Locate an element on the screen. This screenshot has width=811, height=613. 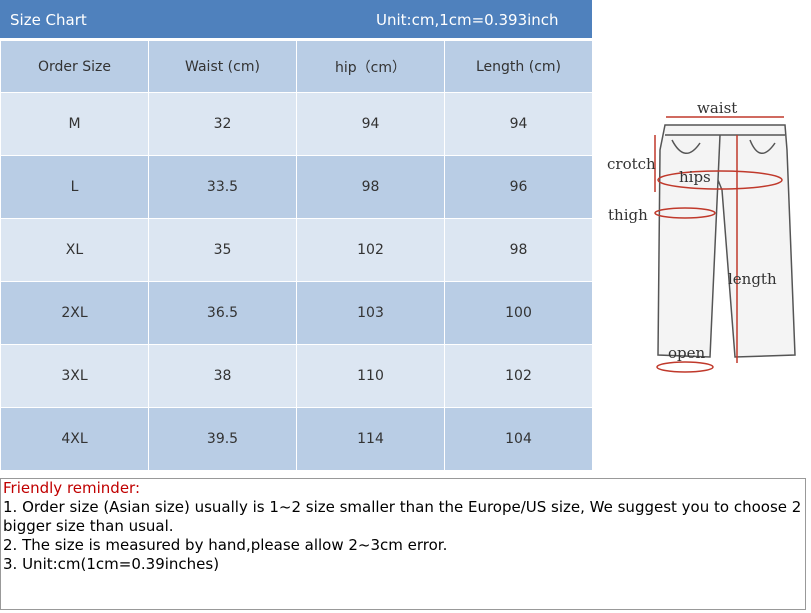
table-row: 2XL 36.5 103 100 is located at coordinates (296, 313).